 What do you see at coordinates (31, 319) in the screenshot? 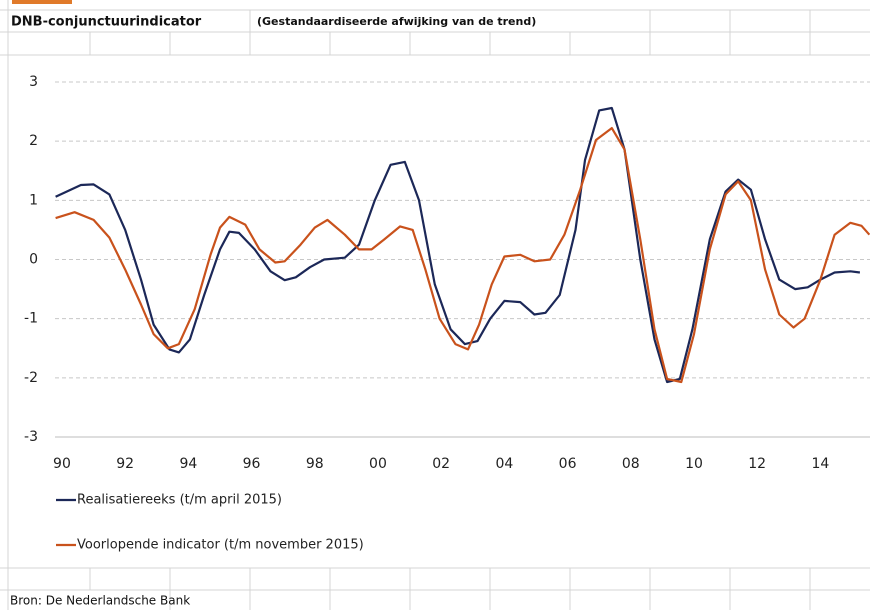
I see `y-tick-label: -1` at bounding box center [31, 319].